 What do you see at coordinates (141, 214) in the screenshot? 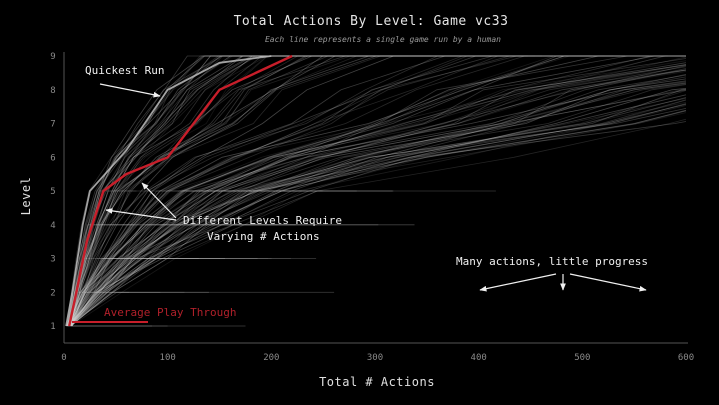
I see `arrow-levels-lower` at bounding box center [141, 214].